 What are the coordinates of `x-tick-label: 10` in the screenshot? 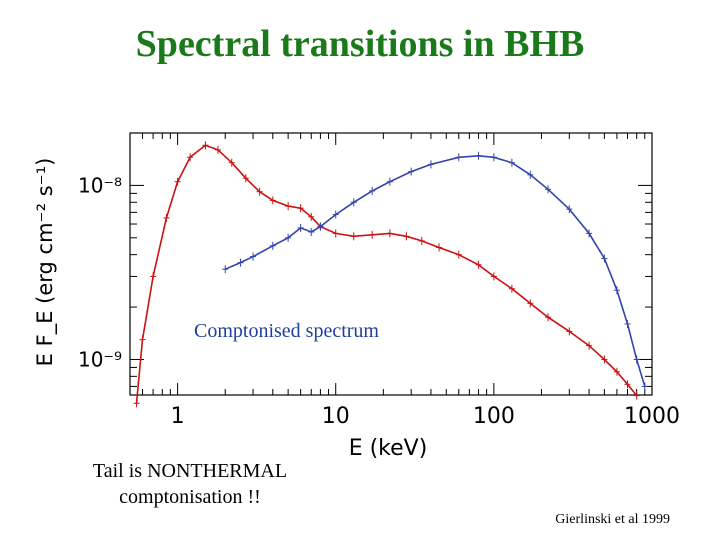 It's located at (336, 416).